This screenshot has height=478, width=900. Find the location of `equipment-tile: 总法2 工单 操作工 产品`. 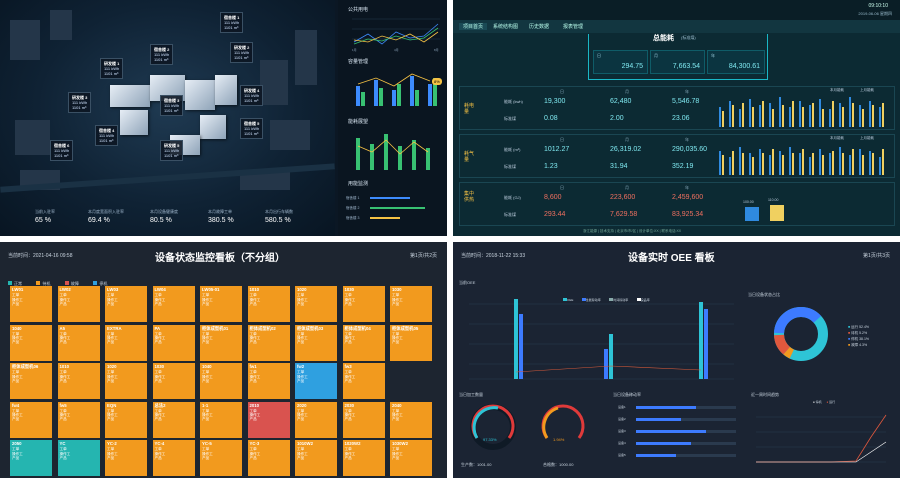

equipment-tile: 总法2 工单 操作工 产品 is located at coordinates (173, 419).